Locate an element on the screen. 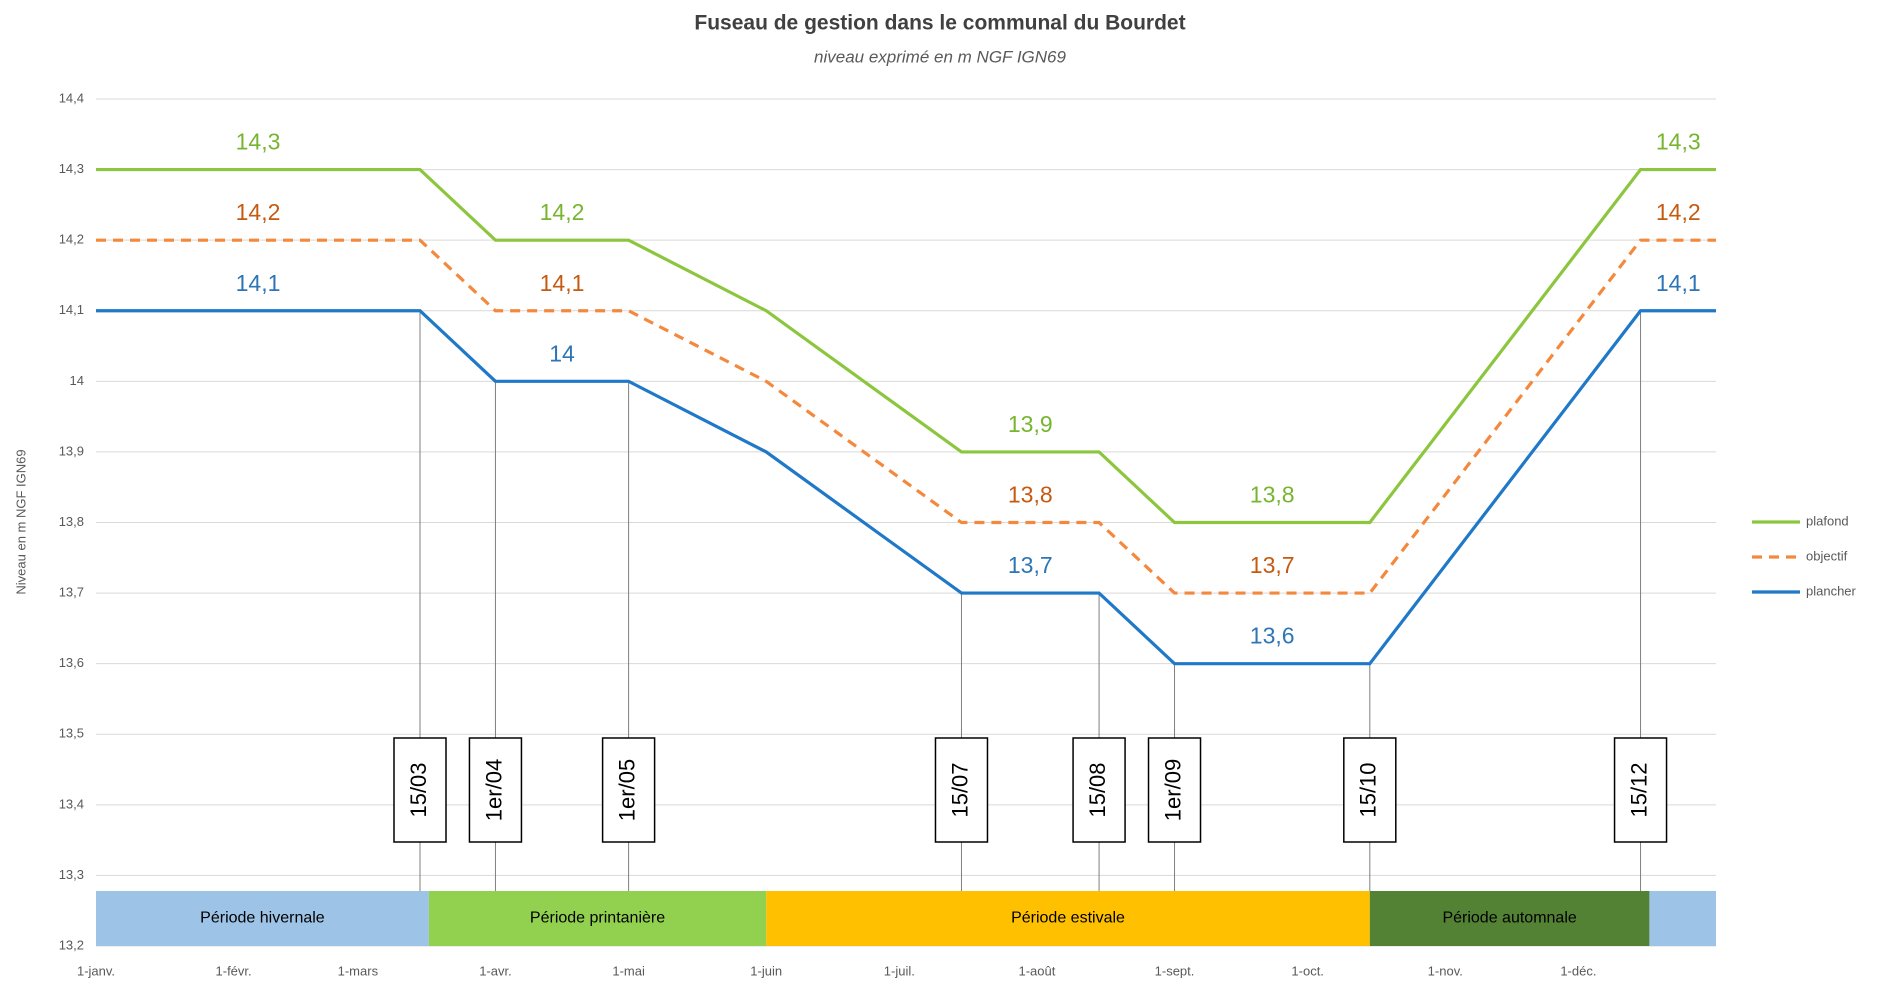  date-label: 15/07 is located at coordinates (959, 789).